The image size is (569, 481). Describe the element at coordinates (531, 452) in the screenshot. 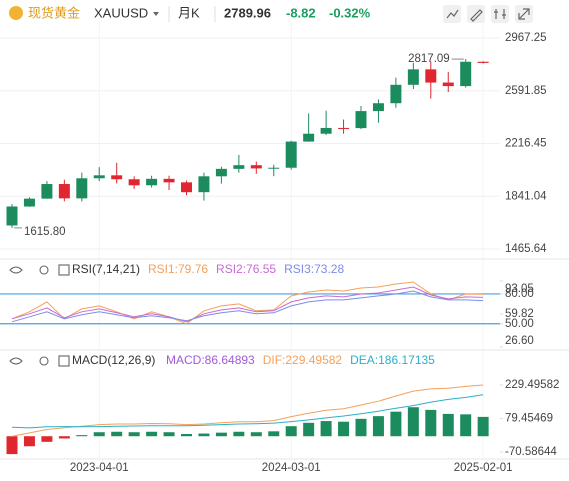

I see `y-tick-label: -70.58644` at that location.